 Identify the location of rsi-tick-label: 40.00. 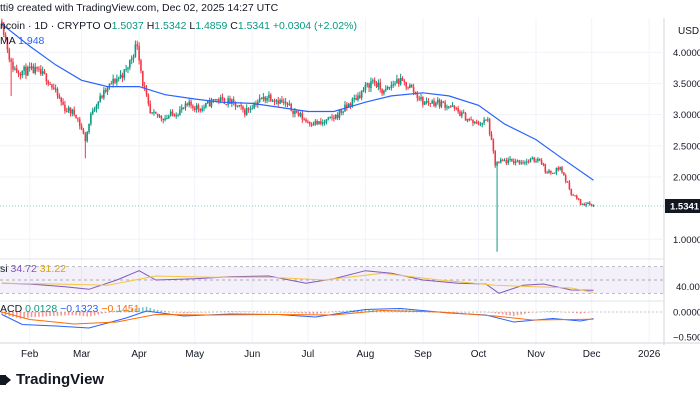
(688, 287).